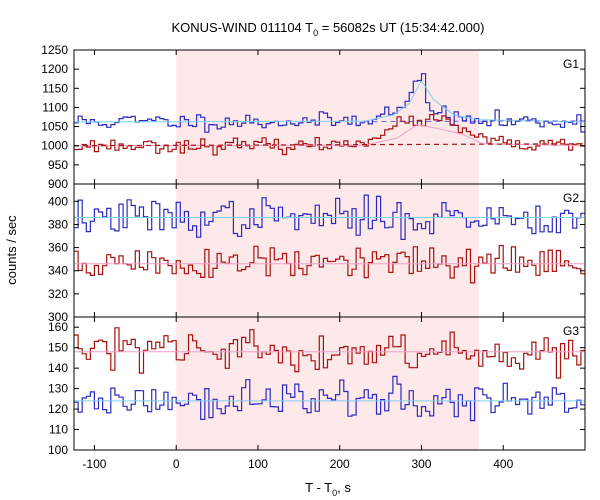  I want to click on y-tick: 340, so click(316, 271).